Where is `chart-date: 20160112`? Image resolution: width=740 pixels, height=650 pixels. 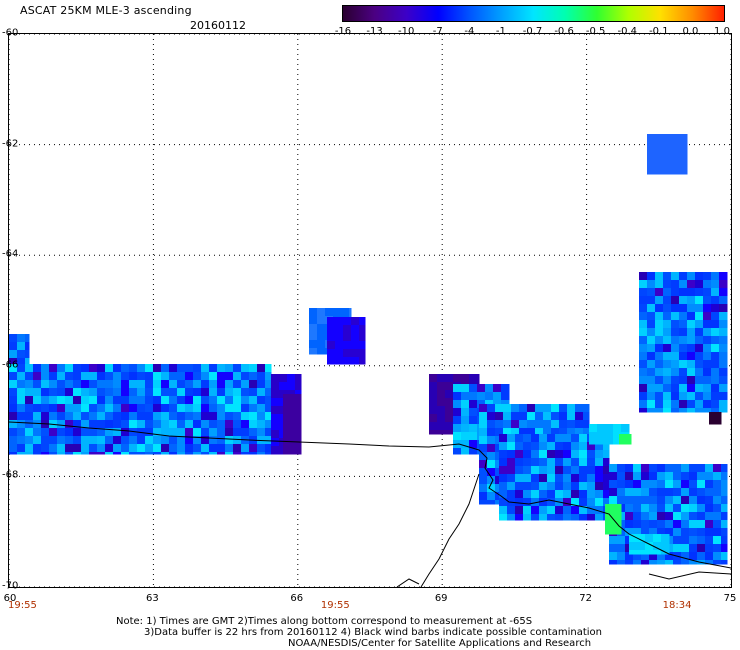 chart-date: 20160112 is located at coordinates (218, 25).